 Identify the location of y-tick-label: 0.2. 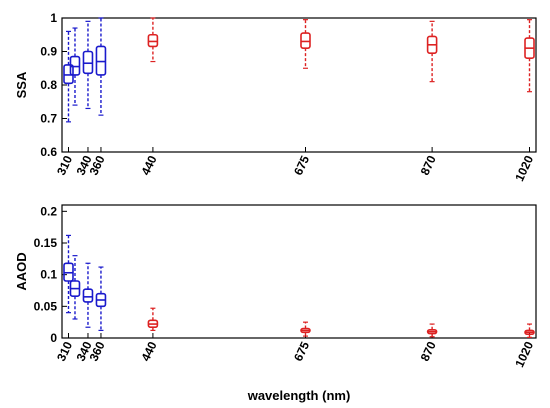
(48, 211).